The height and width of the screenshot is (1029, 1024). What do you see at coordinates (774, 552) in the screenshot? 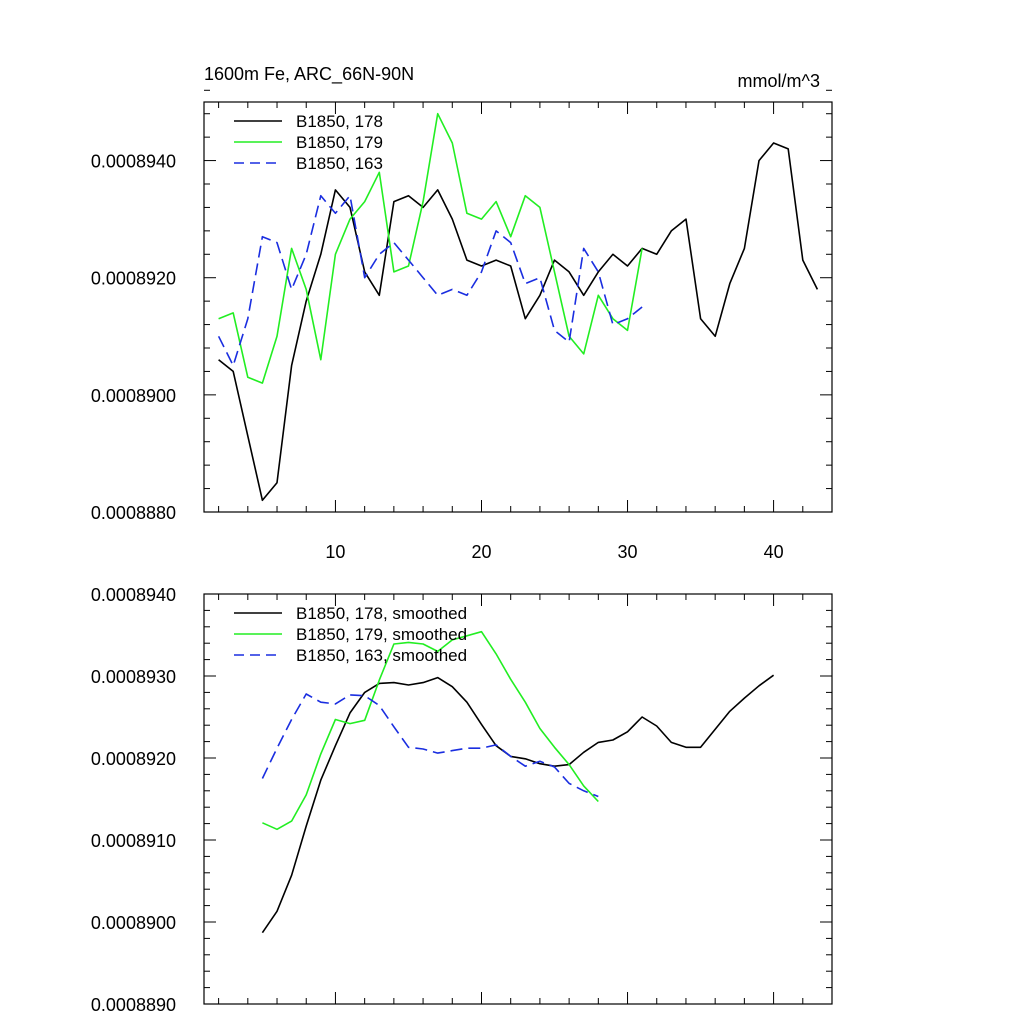
I see `chart1-x-tick-label: 40` at bounding box center [774, 552].